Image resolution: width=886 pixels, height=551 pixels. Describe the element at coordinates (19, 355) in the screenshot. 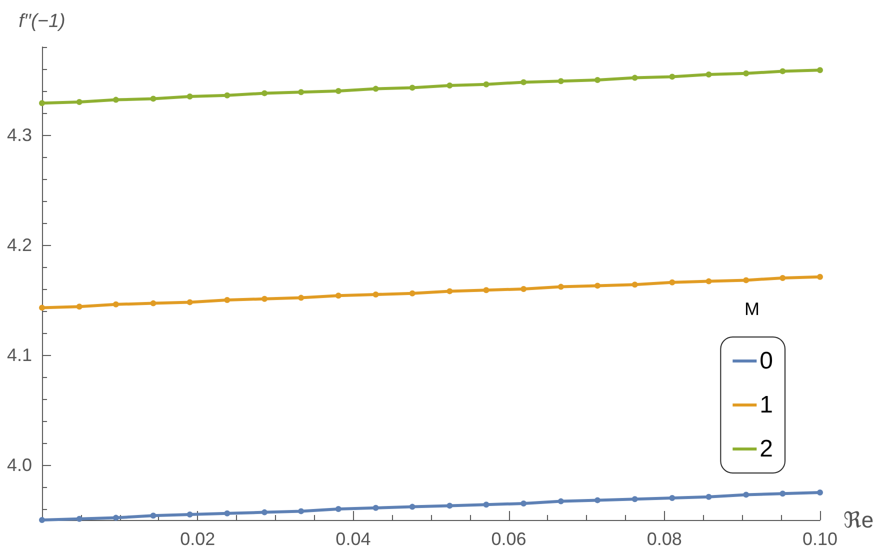

I see `y-tick-label: 4.1` at that location.